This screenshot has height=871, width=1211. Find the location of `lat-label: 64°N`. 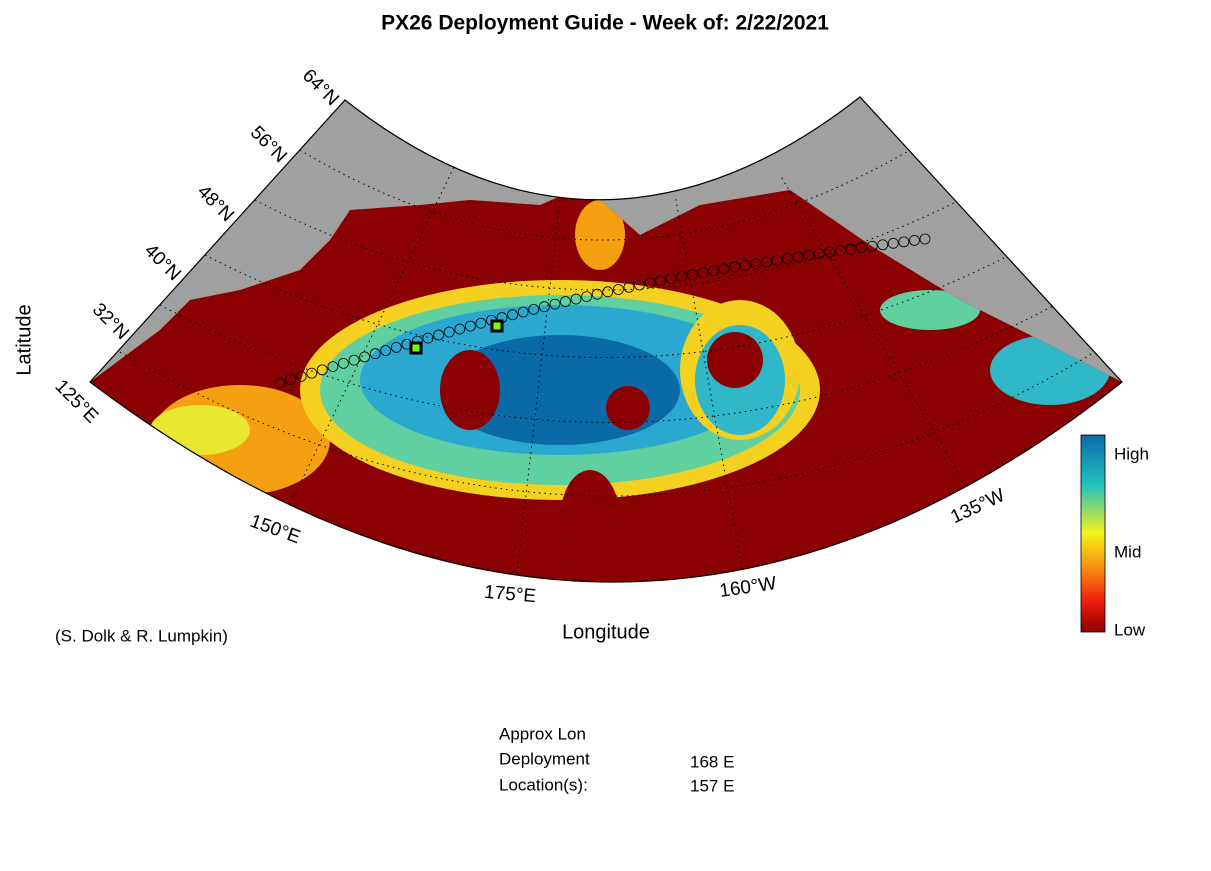

lat-label: 64°N is located at coordinates (320, 87).